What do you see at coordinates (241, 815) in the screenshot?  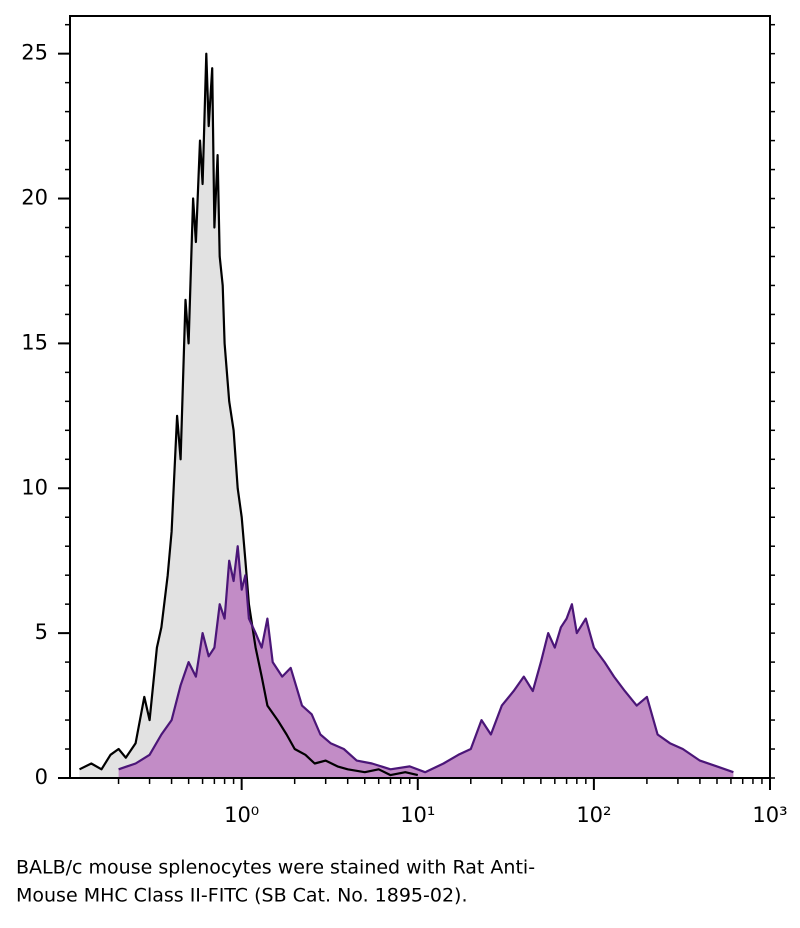 I see `x-tick-label: 10⁰` at bounding box center [241, 815].